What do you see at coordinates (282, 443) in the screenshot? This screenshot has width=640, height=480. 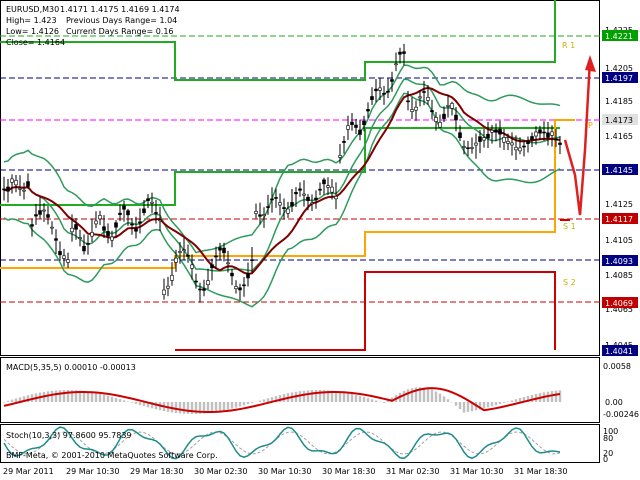 I see `stoch-main-line` at bounding box center [282, 443].